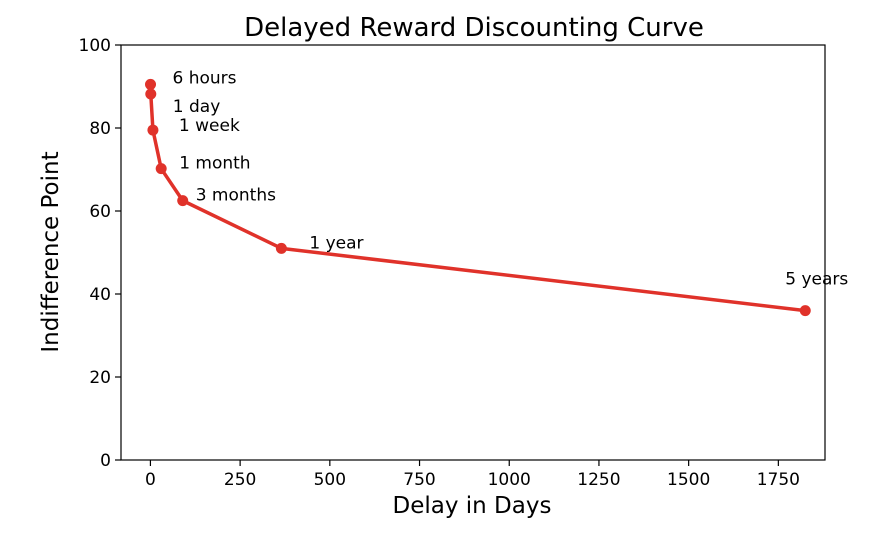 Image resolution: width=888 pixels, height=540 pixels. I want to click on x-axis-ticks: 0 250 500 750 1000 1250 1500 1750, so click(472, 475).